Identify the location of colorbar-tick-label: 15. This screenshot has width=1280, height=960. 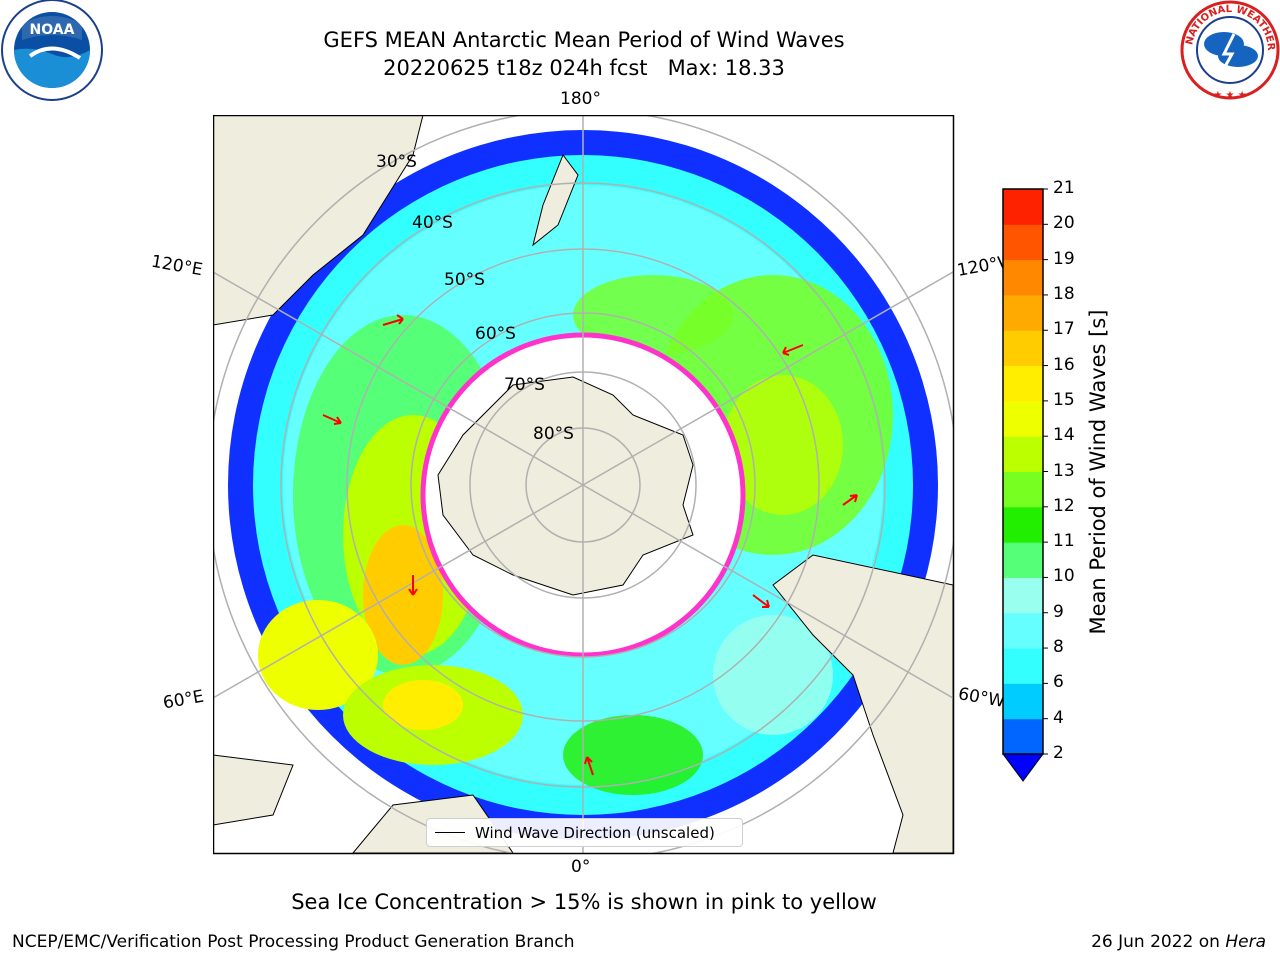
(1064, 399).